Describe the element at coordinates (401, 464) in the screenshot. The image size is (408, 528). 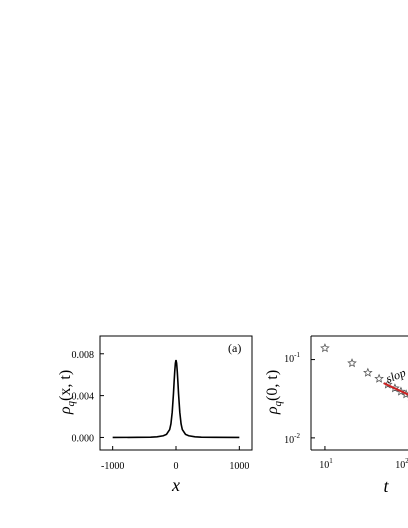
I see `panel-b-x-tick-label-1e2: 10²` at that location.